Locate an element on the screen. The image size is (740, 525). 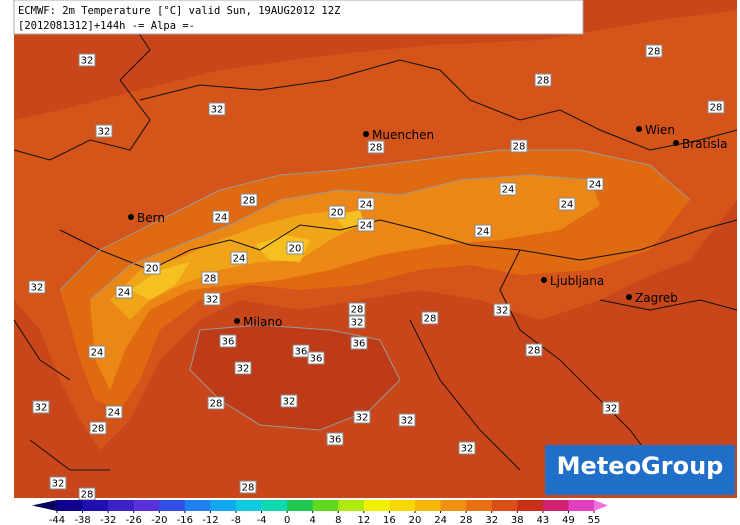
legend-tick-label: -12 is located at coordinates (210, 520).